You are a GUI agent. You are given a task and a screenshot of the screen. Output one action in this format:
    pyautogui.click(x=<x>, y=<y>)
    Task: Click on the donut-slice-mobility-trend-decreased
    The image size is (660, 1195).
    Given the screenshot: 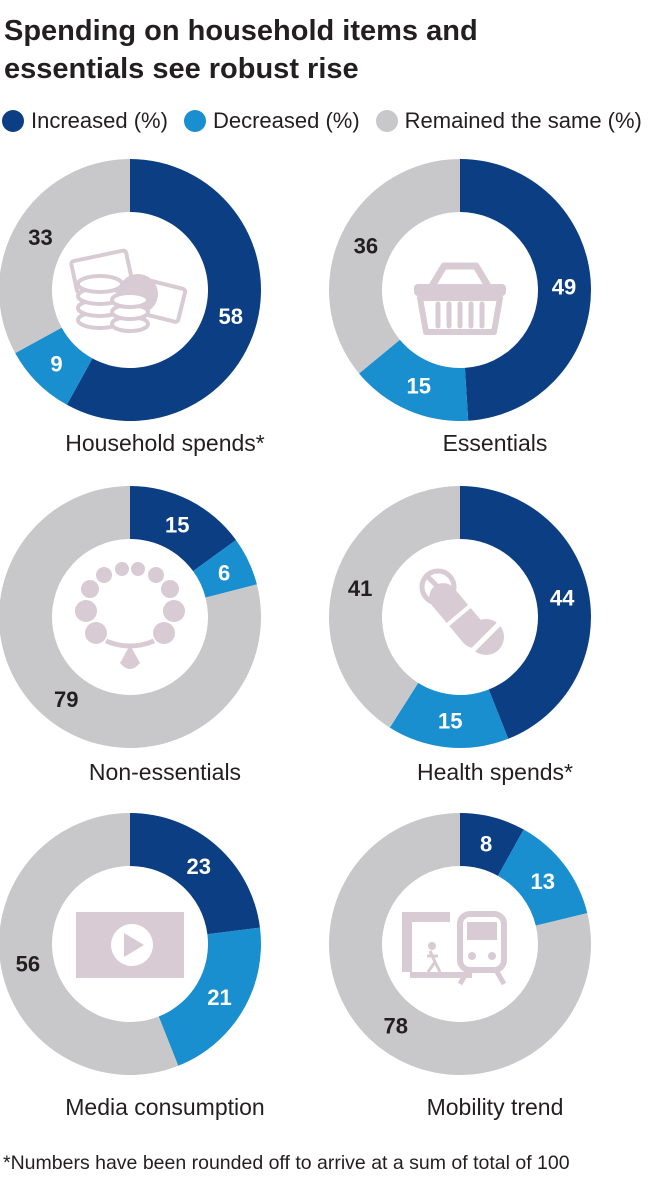 What is the action you would take?
    pyautogui.click(x=542, y=877)
    